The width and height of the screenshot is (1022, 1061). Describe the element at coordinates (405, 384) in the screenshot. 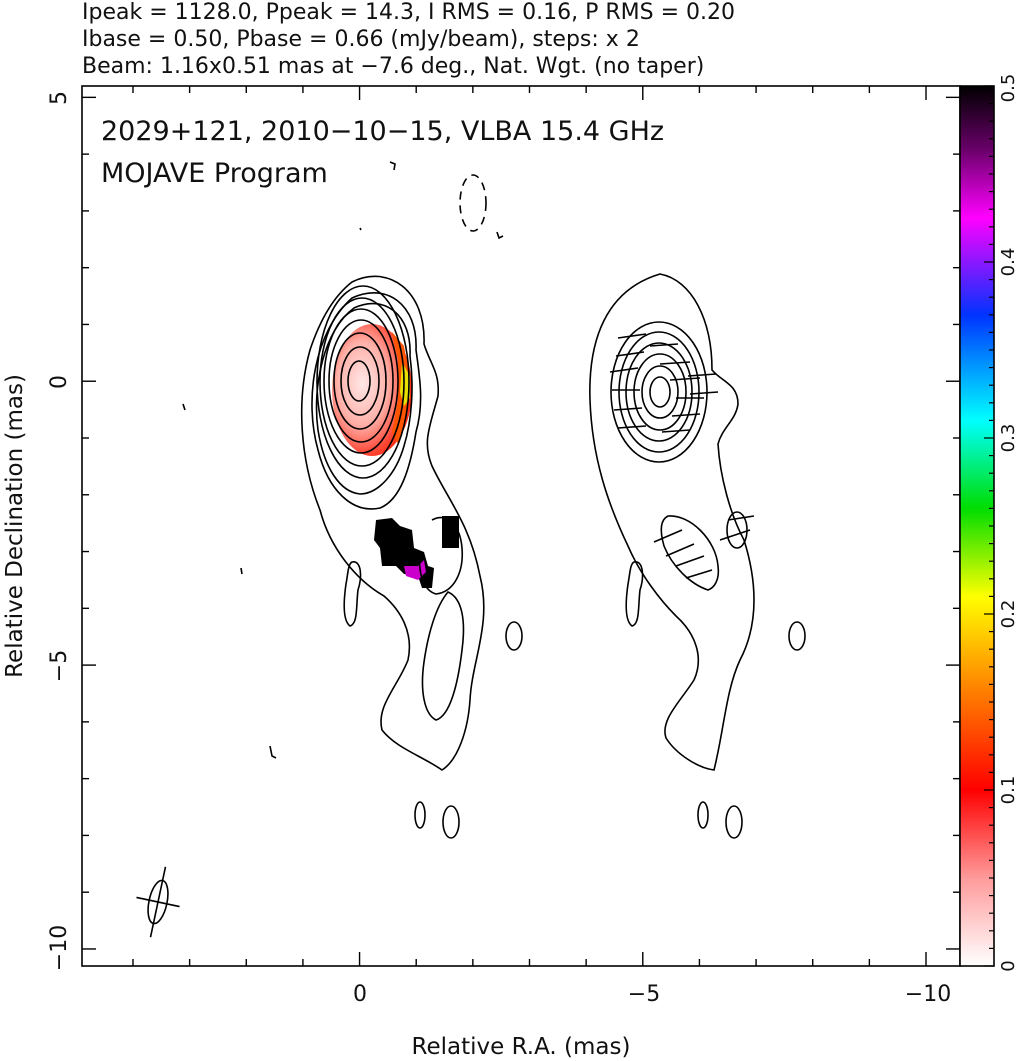

I see `core-polarization-yellow` at that location.